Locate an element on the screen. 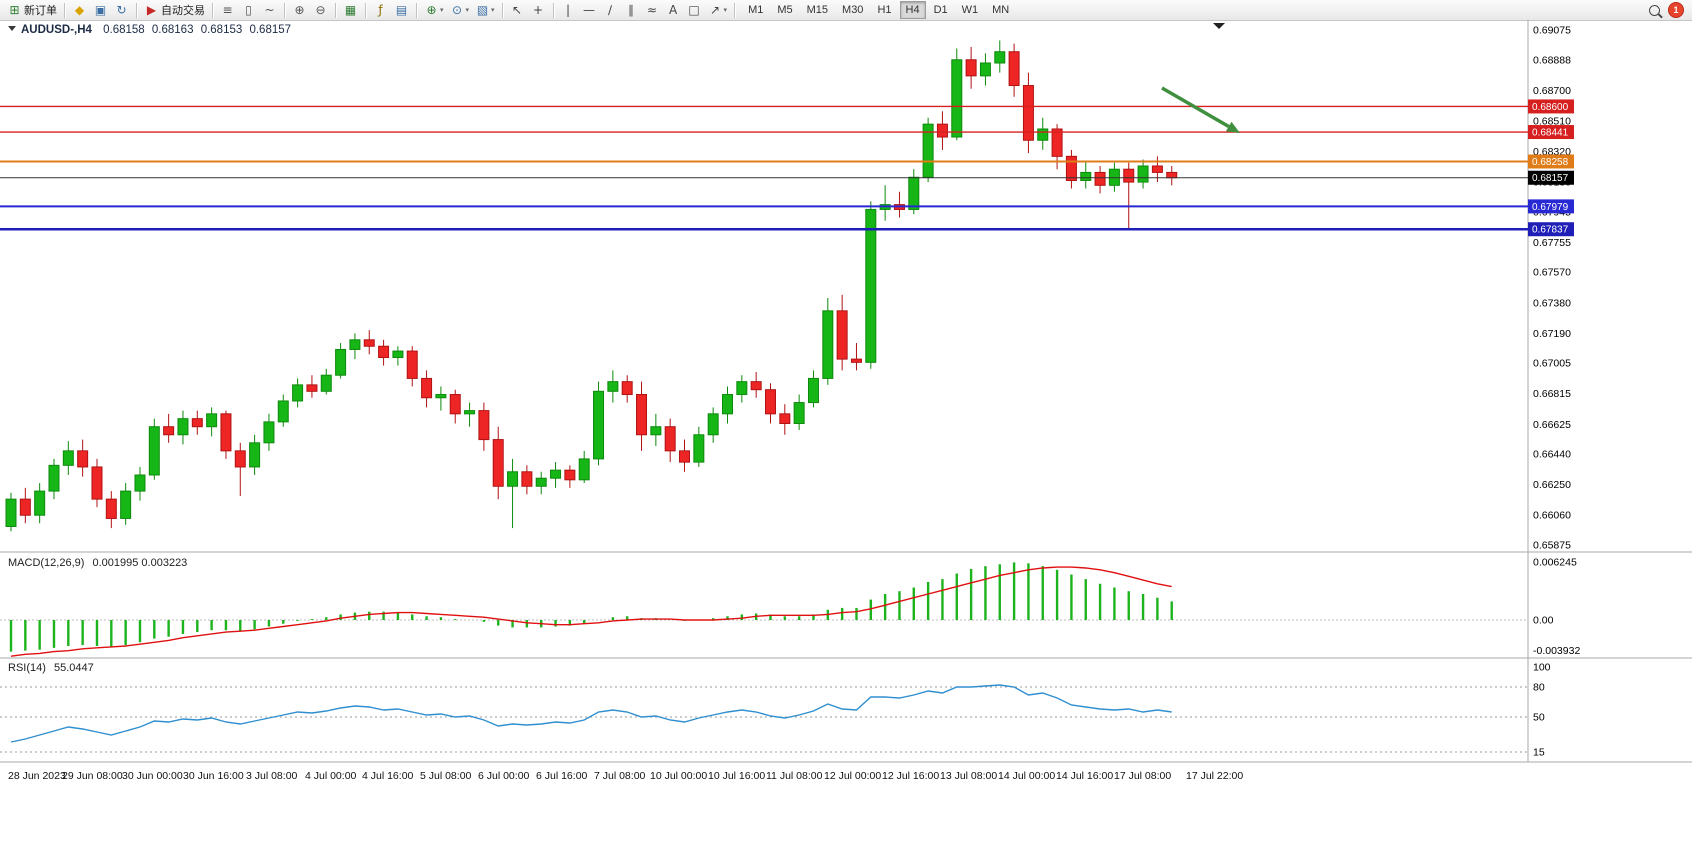 The image size is (1692, 848). label-icon: □ is located at coordinates (694, 10).